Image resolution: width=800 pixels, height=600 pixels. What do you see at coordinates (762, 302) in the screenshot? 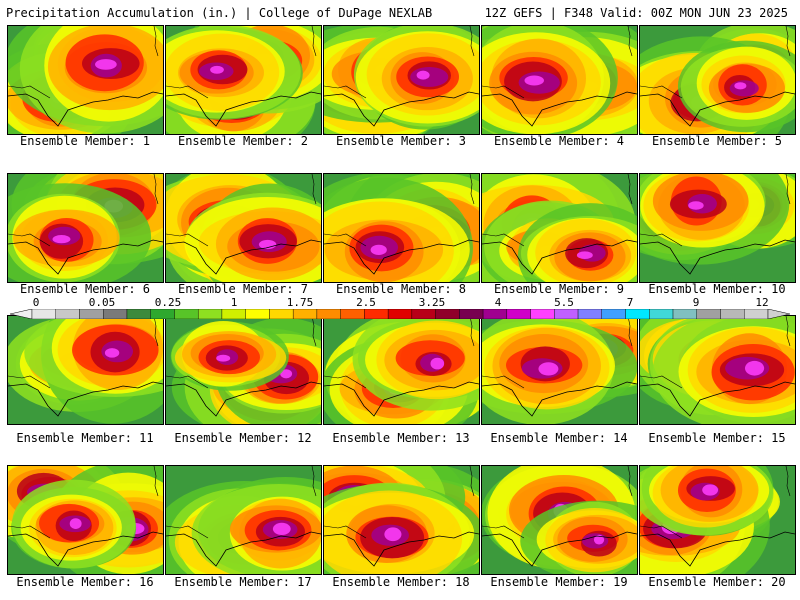
I see `colorbar-tick-label: 12` at bounding box center [762, 302].